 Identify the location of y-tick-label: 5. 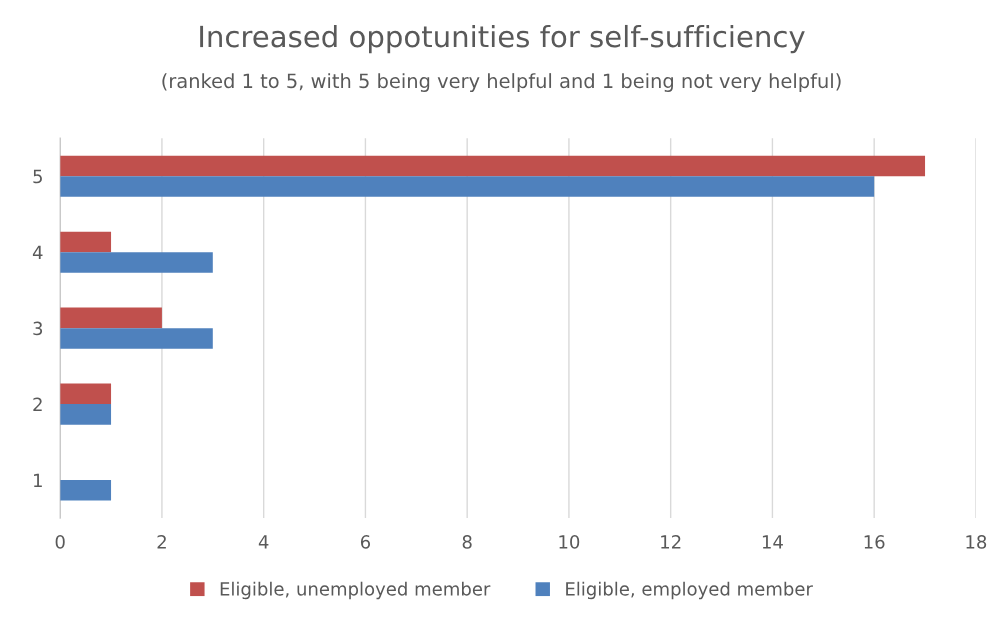
(37, 176).